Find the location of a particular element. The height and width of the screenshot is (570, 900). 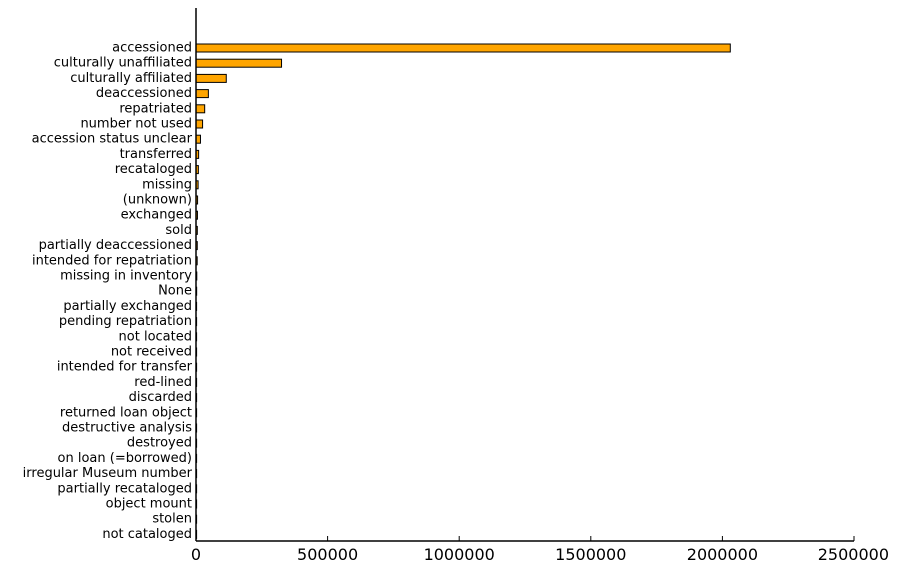

category-label: destructive analysis is located at coordinates (127, 428).